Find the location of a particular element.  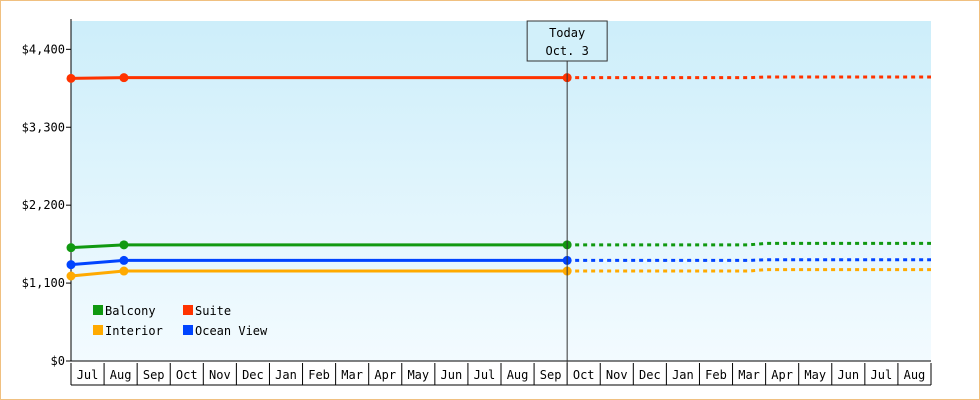

legend-label: Balcony is located at coordinates (130, 311).